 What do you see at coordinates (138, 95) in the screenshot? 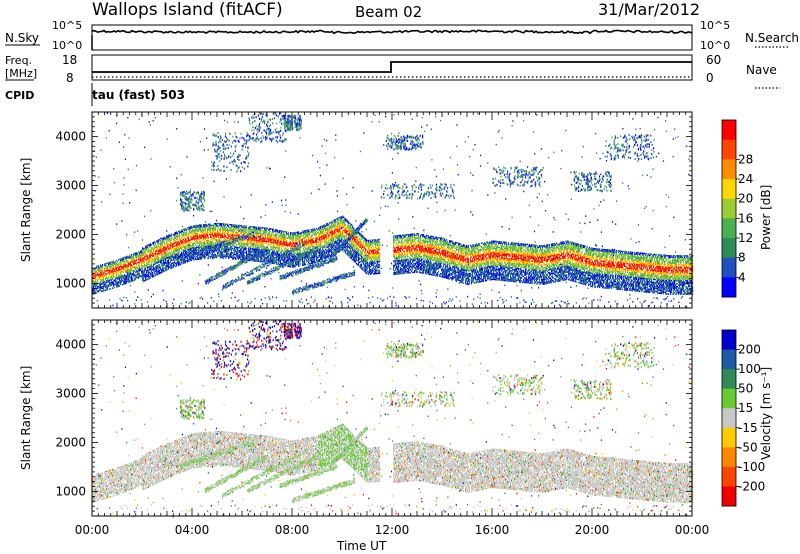
I see `mode-label: tau (fast) 503` at bounding box center [138, 95].